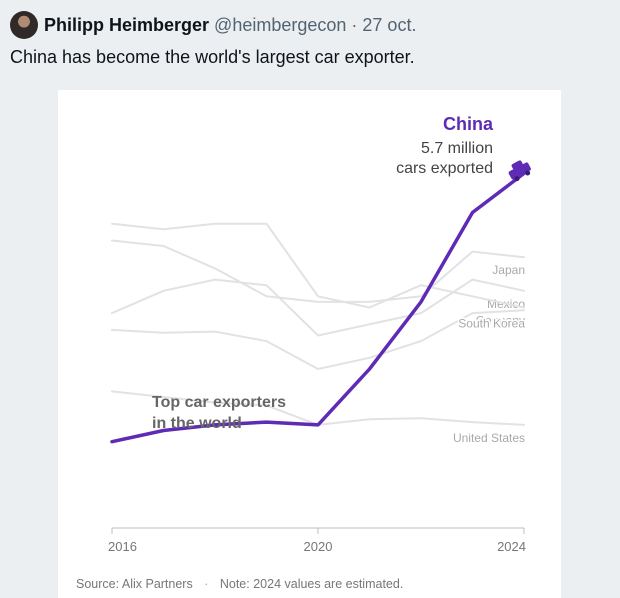  I want to click on series-label-united-states: United States, so click(489, 438).